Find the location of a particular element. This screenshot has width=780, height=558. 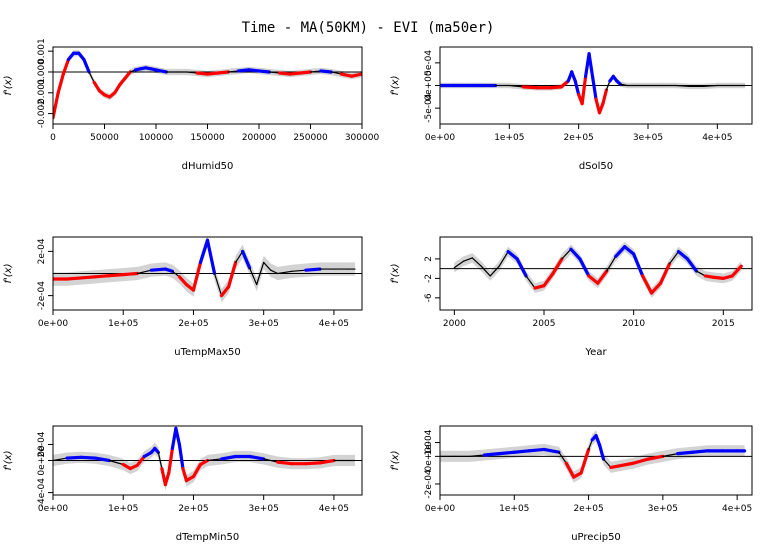

panel-4: 2000 2005 2010 2015 -6 -2 2 Year f'(x) is located at coordinates (571, 297).